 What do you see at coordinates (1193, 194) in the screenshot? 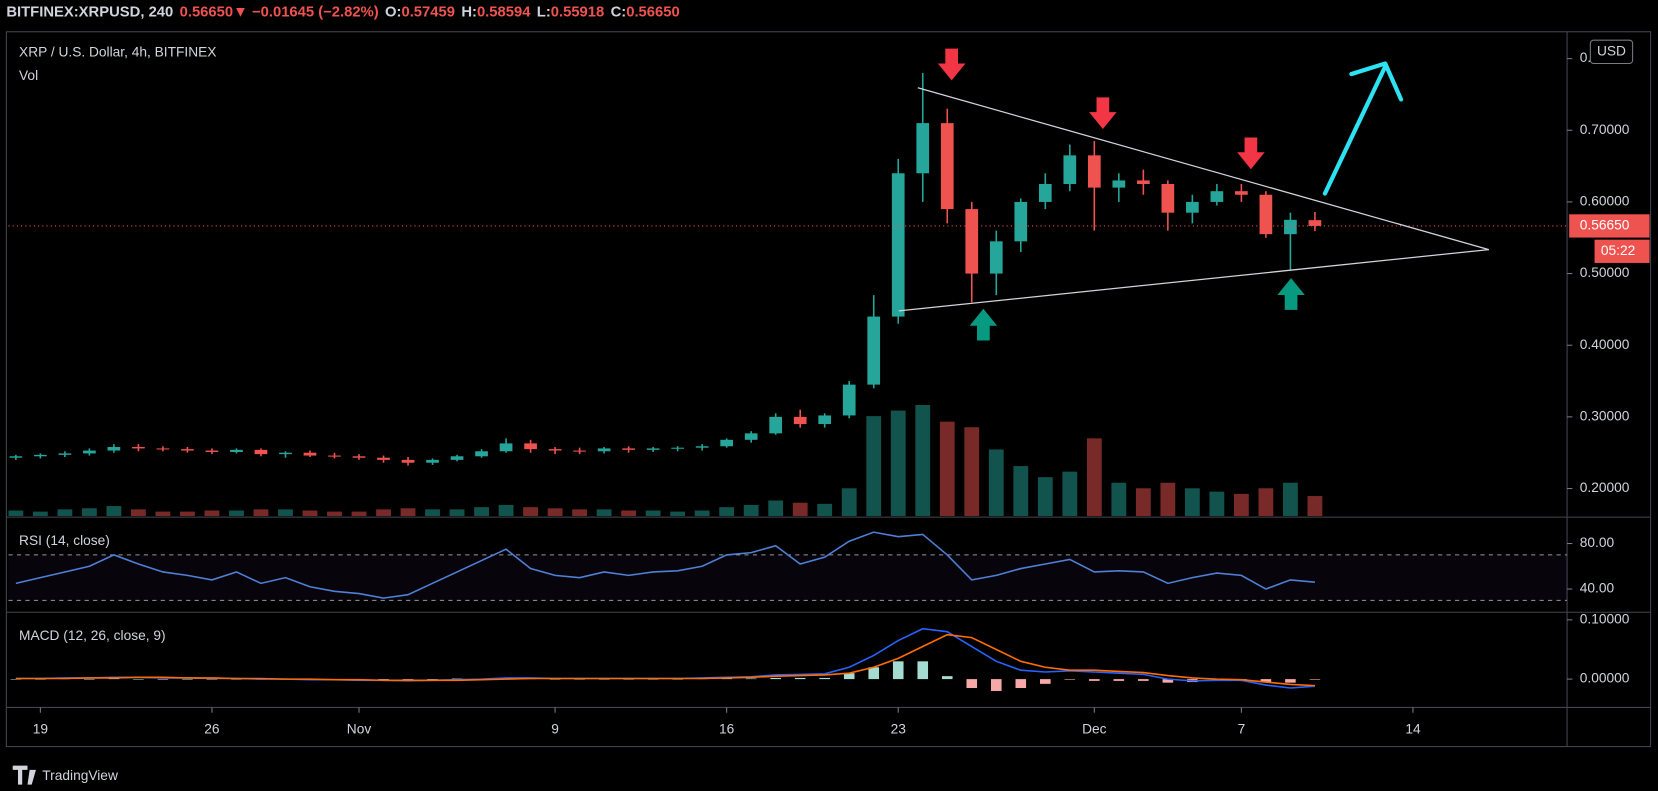
I see `annotations` at bounding box center [1193, 194].